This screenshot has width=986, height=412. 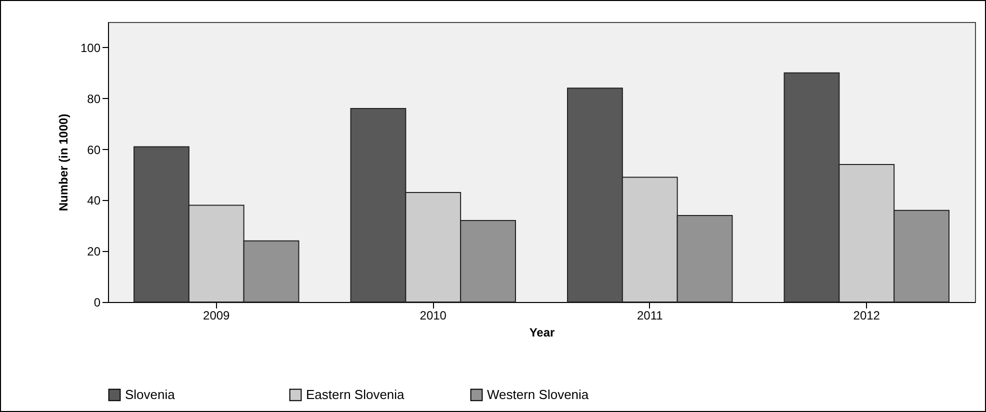 What do you see at coordinates (650, 315) in the screenshot?
I see `x-tick-label: 2011` at bounding box center [650, 315].